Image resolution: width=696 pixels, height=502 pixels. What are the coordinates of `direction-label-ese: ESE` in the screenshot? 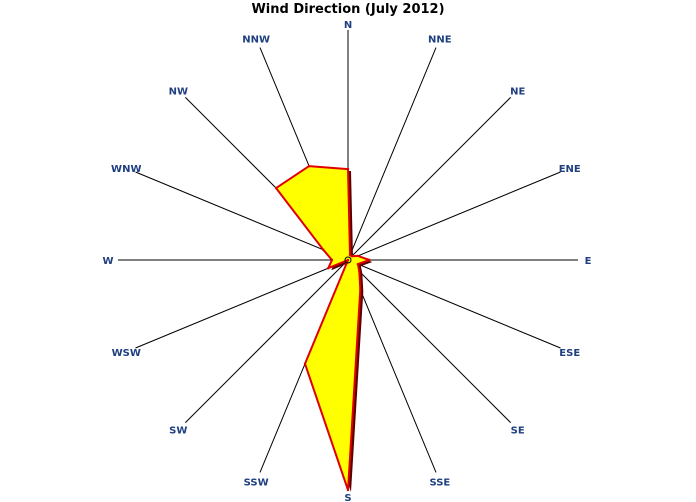 It's located at (569, 353).